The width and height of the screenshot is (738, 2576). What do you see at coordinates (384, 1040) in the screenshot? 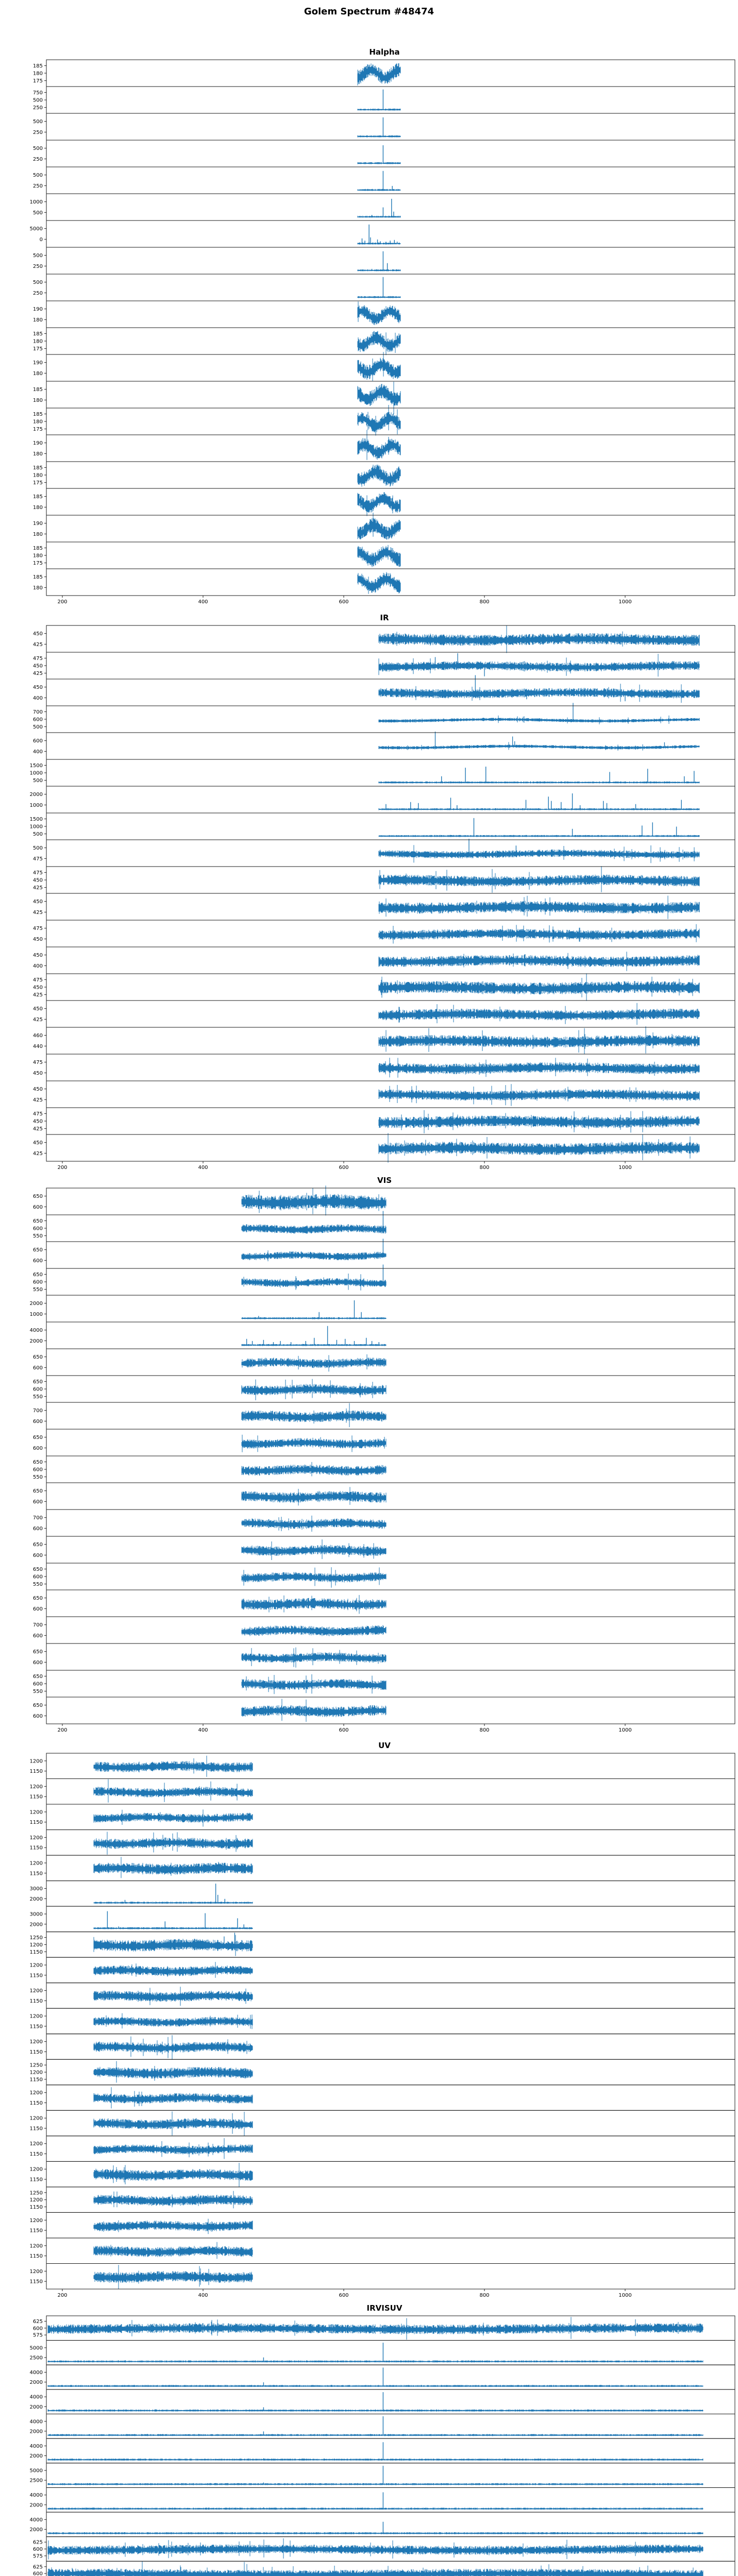
I see `spectrum-row: 460 440` at bounding box center [384, 1040].